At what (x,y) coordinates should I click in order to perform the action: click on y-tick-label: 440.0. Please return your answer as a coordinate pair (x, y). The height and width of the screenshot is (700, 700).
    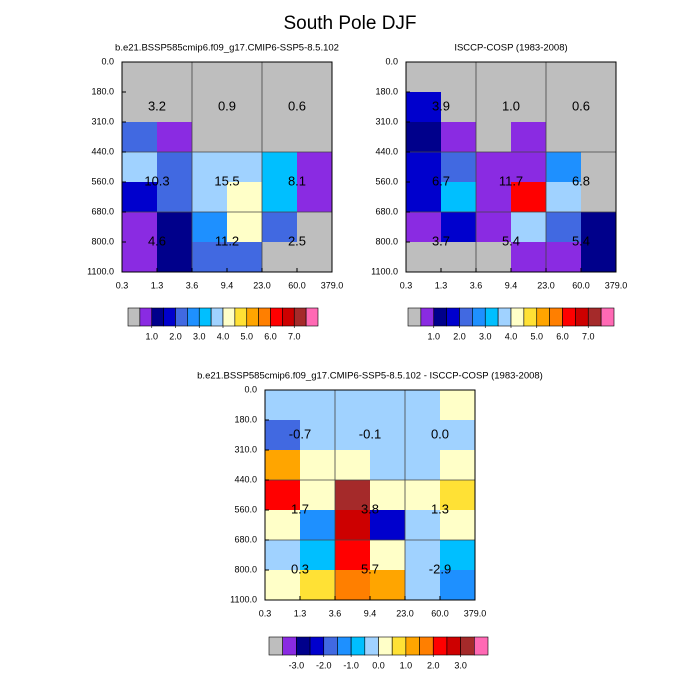
    Looking at the image, I should click on (102, 151).